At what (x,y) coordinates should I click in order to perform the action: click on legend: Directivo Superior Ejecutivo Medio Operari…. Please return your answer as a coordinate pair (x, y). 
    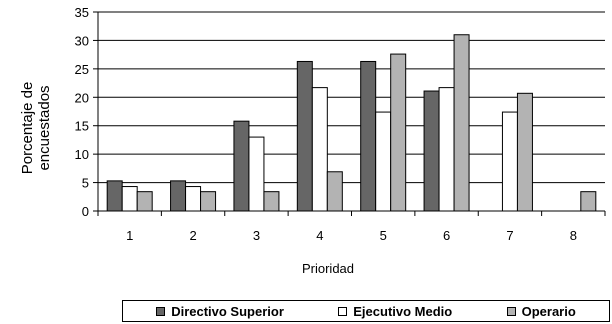
    Looking at the image, I should click on (366, 311).